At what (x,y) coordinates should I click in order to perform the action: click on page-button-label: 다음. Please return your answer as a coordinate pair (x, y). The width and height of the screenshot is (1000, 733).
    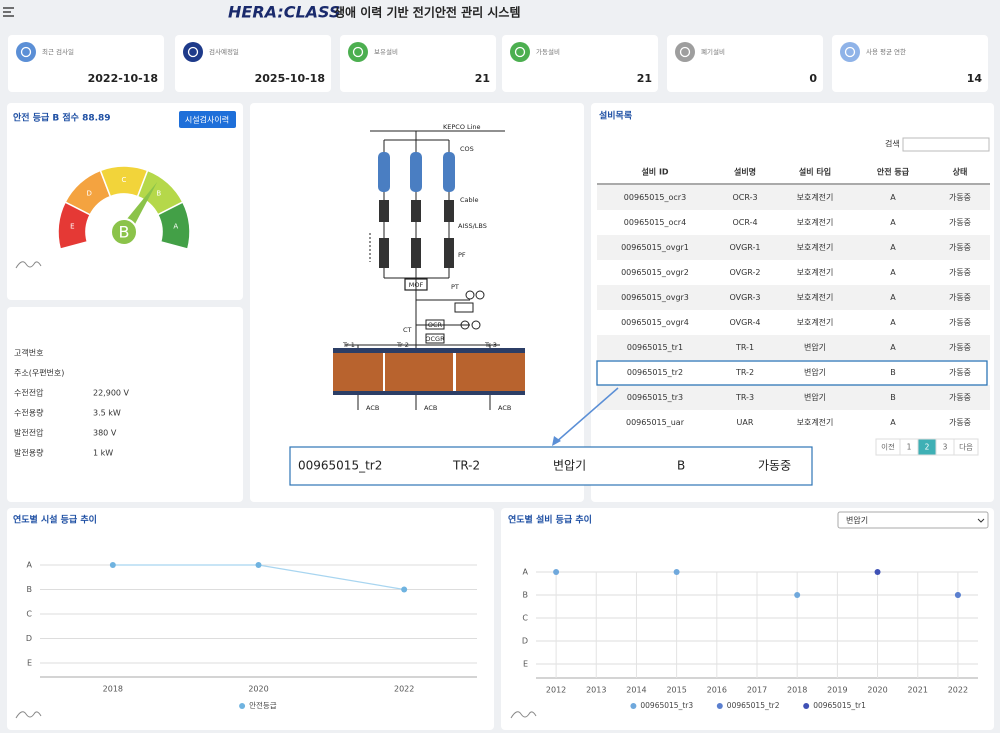
    Looking at the image, I should click on (966, 447).